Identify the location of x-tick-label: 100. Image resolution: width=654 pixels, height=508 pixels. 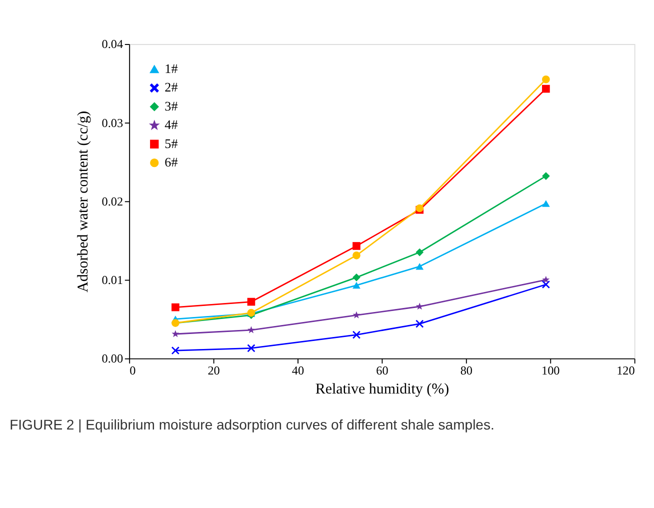
(550, 371).